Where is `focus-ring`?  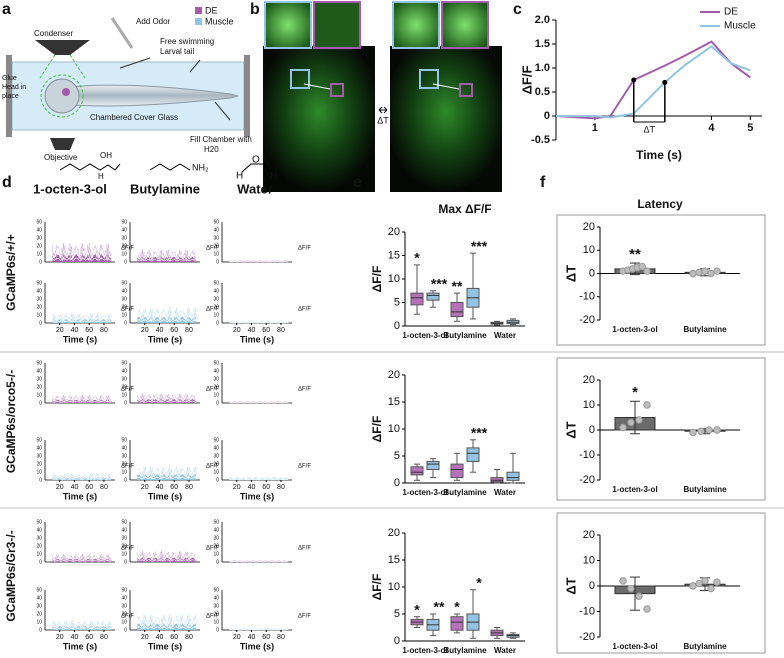 focus-ring is located at coordinates (62, 96).